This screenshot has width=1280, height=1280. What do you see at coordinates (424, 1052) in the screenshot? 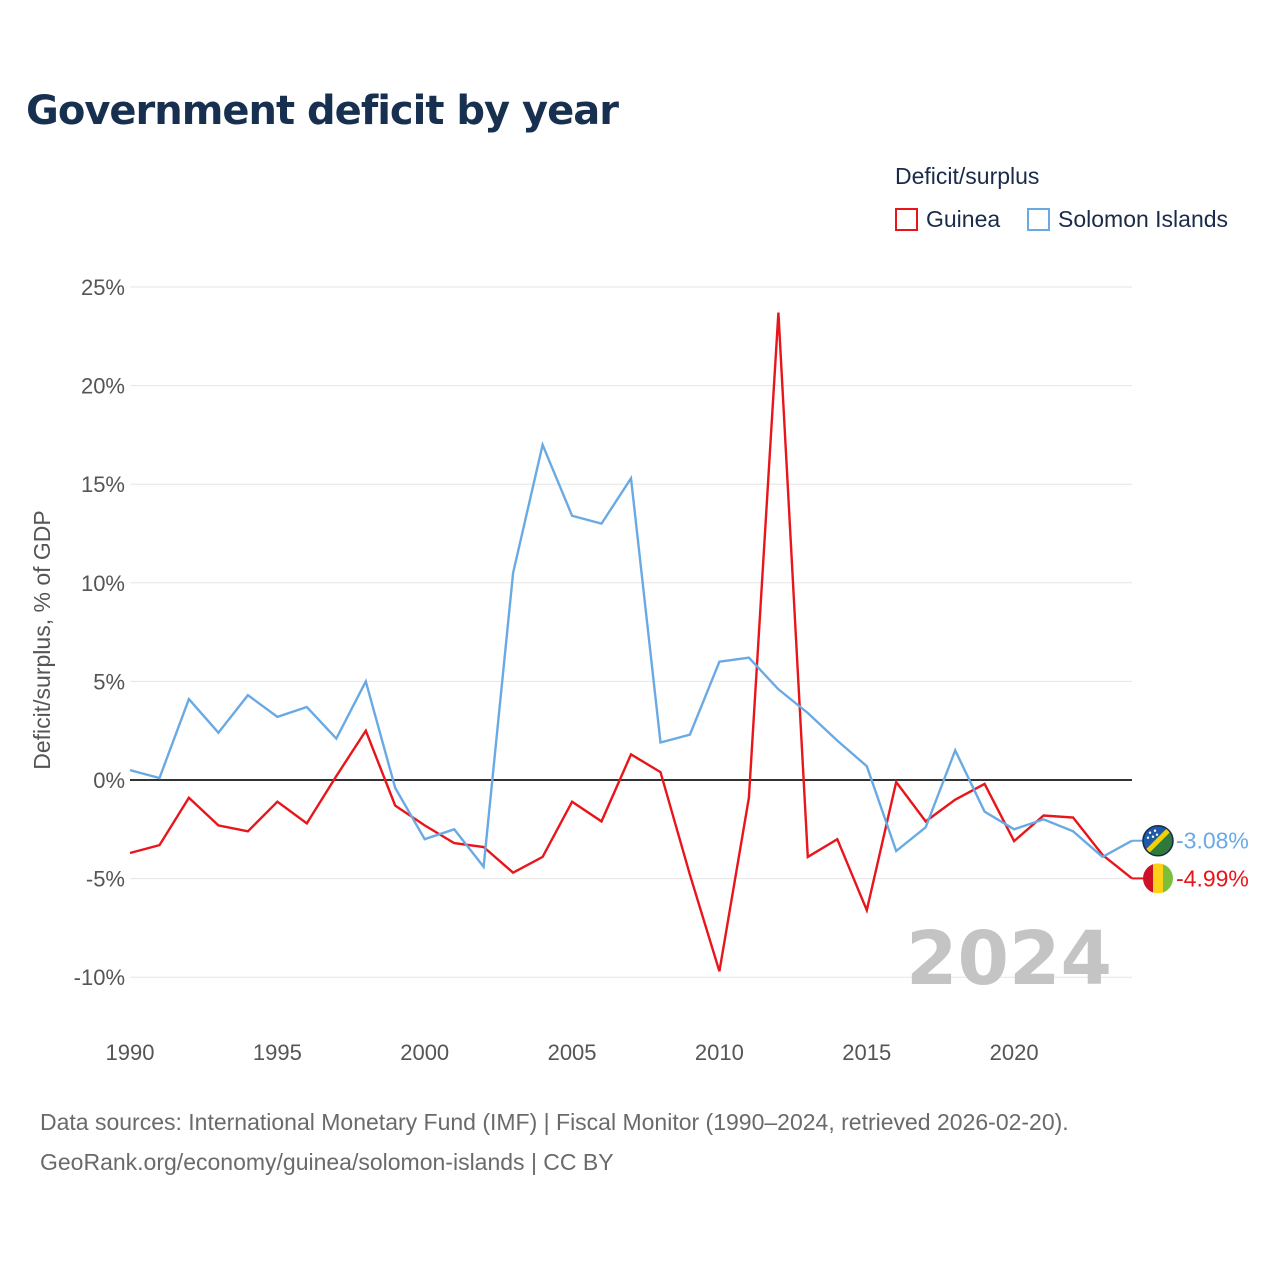
I see `x-tick-label: 2000` at bounding box center [424, 1052].